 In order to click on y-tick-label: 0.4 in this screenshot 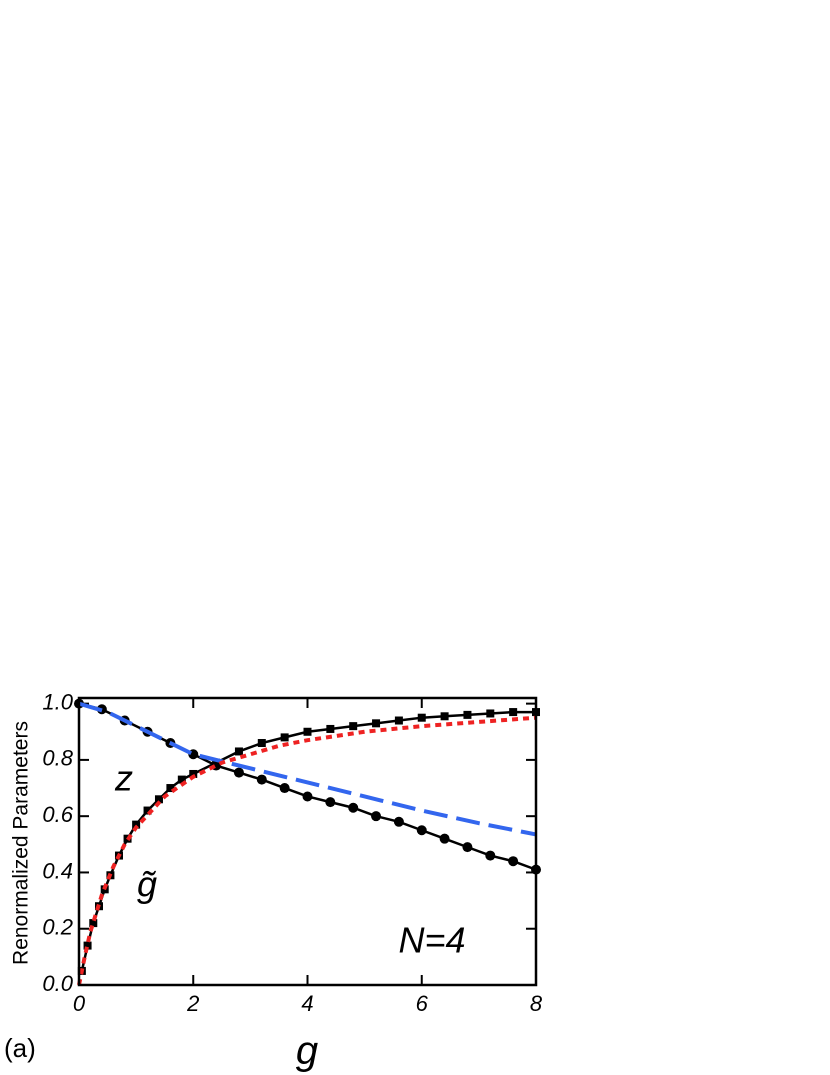, I will do `click(57, 870)`.